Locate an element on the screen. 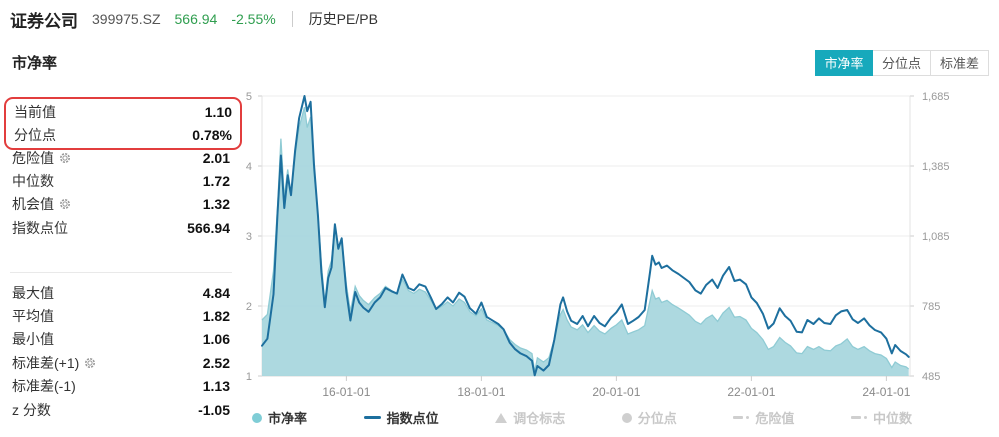 The height and width of the screenshot is (437, 999). svg-text: 2 is located at coordinates (249, 307).